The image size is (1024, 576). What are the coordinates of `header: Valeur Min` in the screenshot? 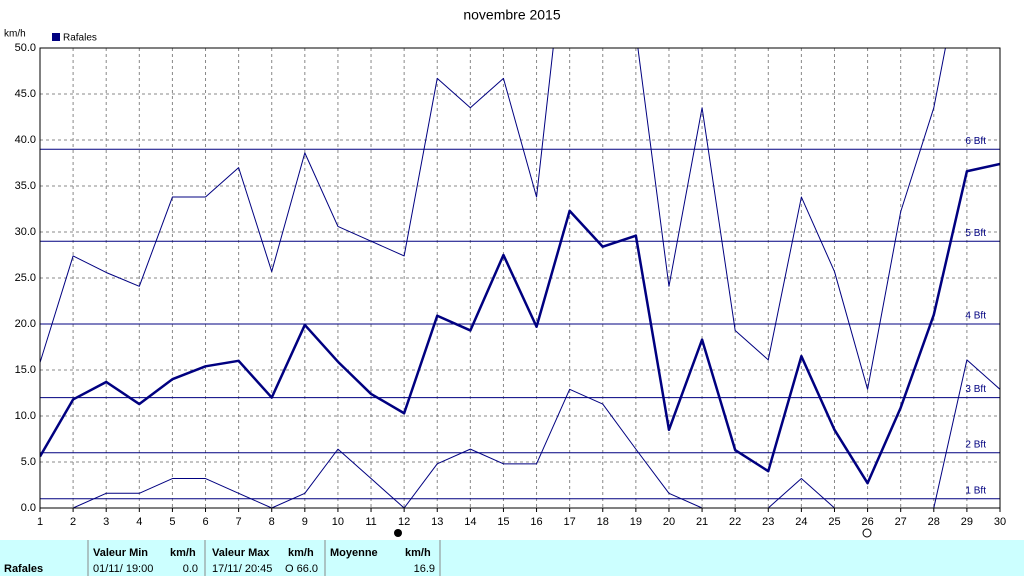 It's located at (120, 553).